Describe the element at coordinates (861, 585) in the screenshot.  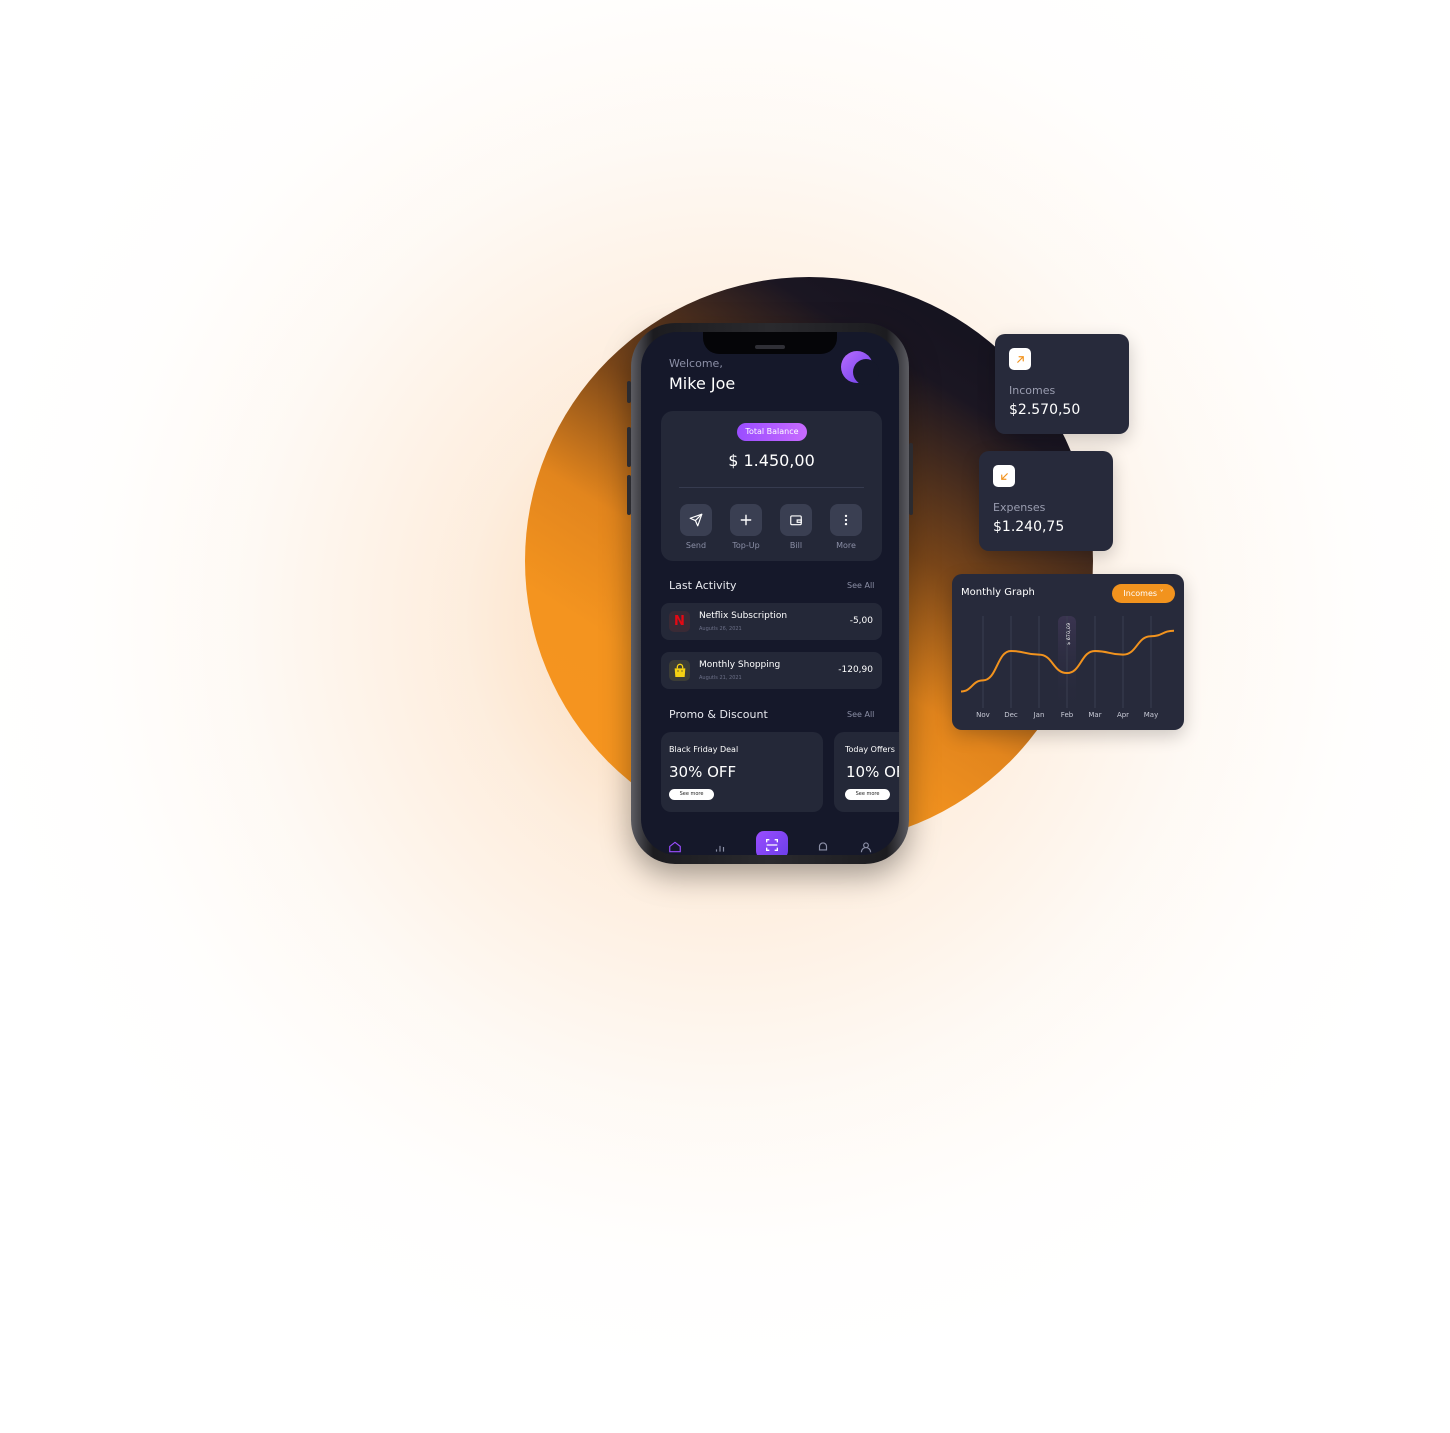
I see `last-activity-see-all-link: See All` at that location.